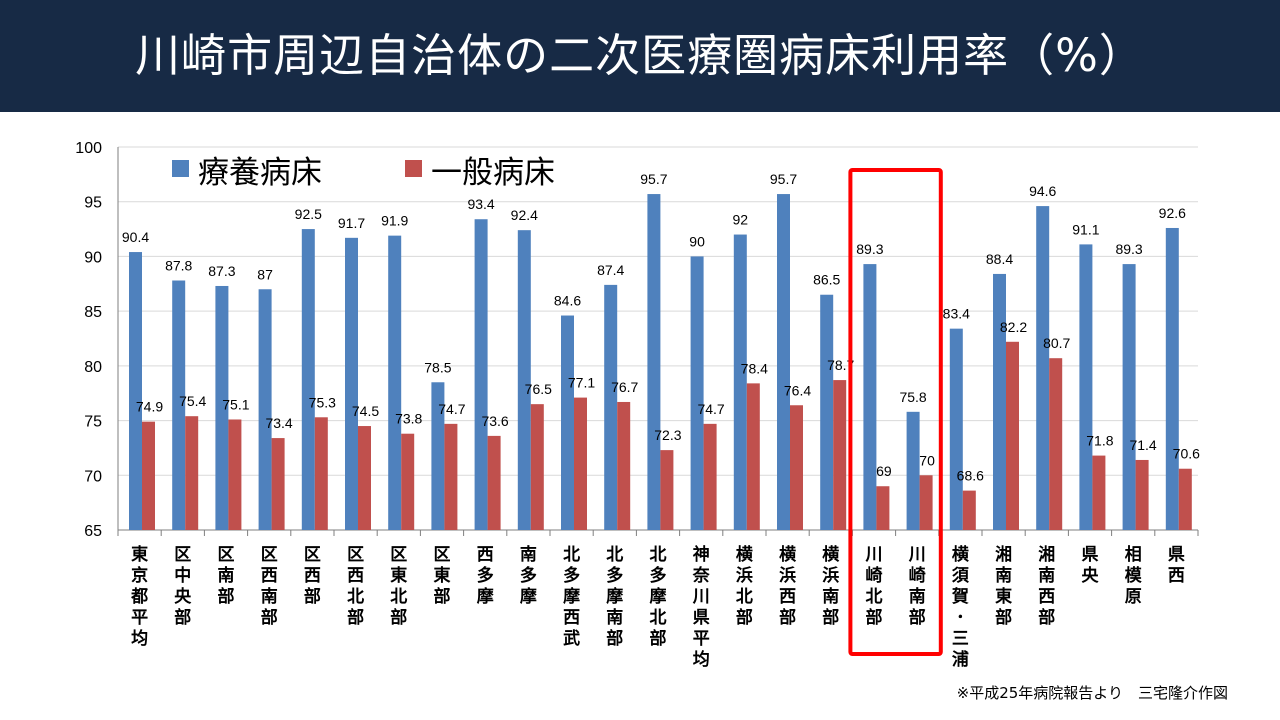  I want to click on category-label-char: 原, so click(1133, 597).